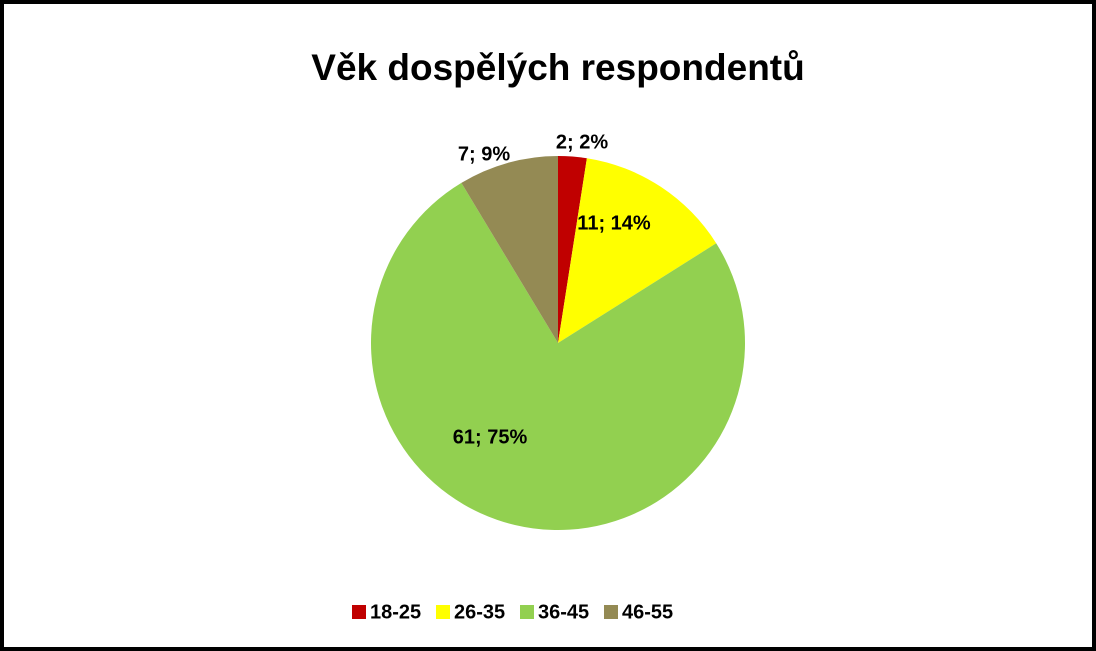 The width and height of the screenshot is (1096, 651). What do you see at coordinates (557, 67) in the screenshot?
I see `chart-title: Věk dospělých respondentů` at bounding box center [557, 67].